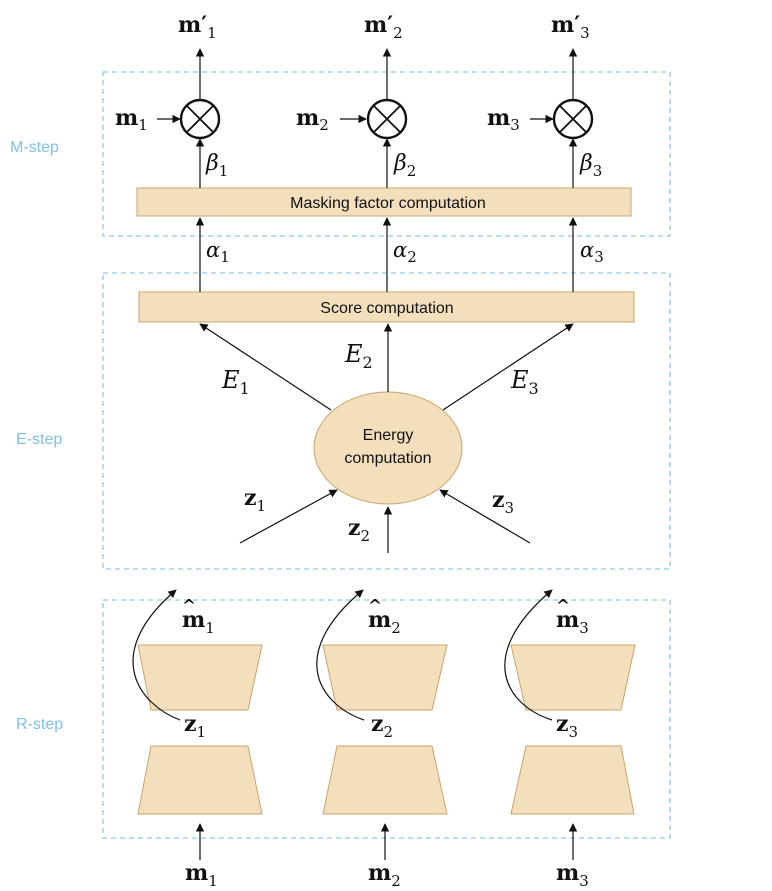  What do you see at coordinates (567, 726) in the screenshot?
I see `r-step-z-3: z3` at bounding box center [567, 726].